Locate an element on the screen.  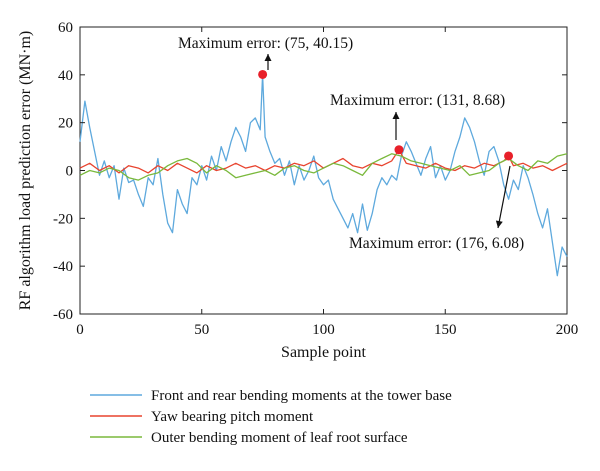
annotation-arrow is located at coordinates (504, 197).